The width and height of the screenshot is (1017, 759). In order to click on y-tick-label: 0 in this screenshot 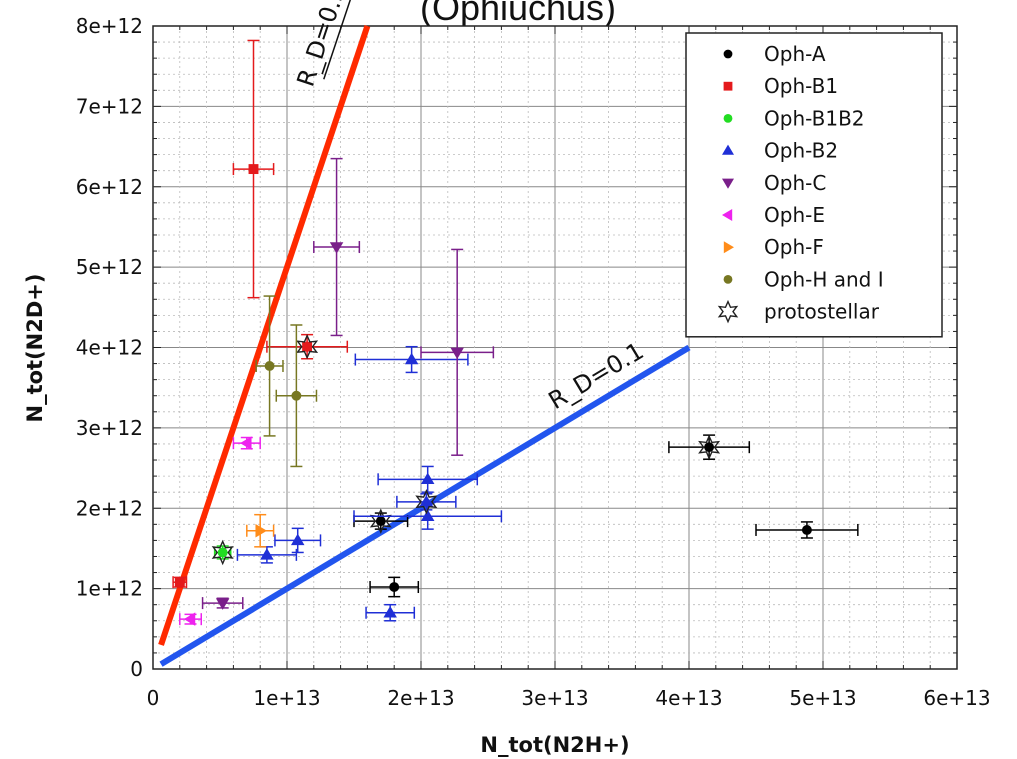, I will do `click(136, 669)`.